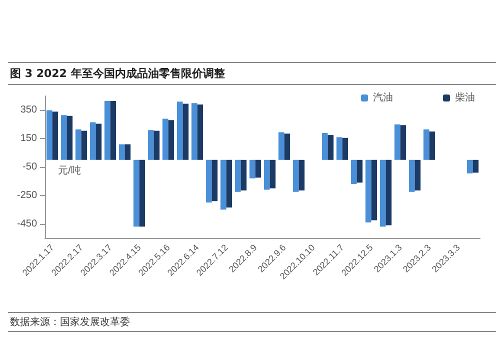 The width and height of the screenshot is (500, 362). What do you see at coordinates (27, 195) in the screenshot?
I see `y-tick-label: -250` at bounding box center [27, 195].